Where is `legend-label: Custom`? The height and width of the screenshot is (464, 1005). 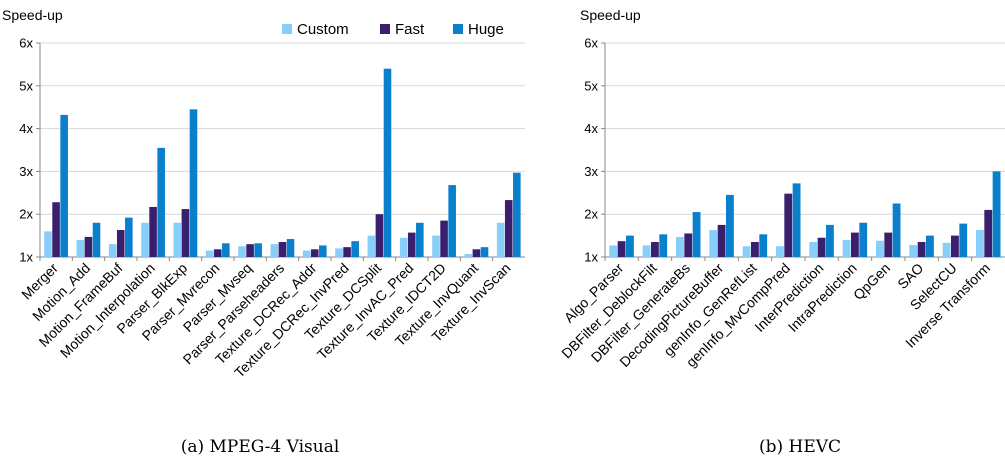 legend-label: Custom is located at coordinates (323, 29).